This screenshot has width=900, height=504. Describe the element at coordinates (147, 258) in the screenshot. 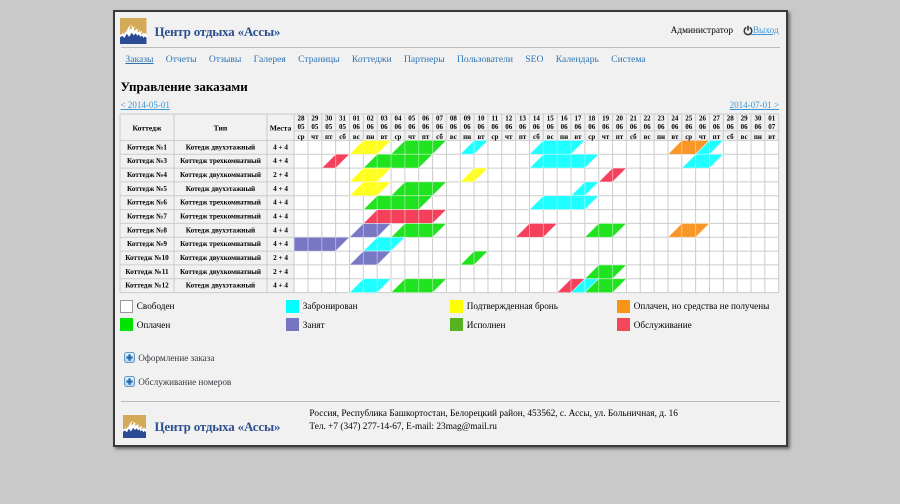

I see `svg-text: Коттедж №10` at that location.